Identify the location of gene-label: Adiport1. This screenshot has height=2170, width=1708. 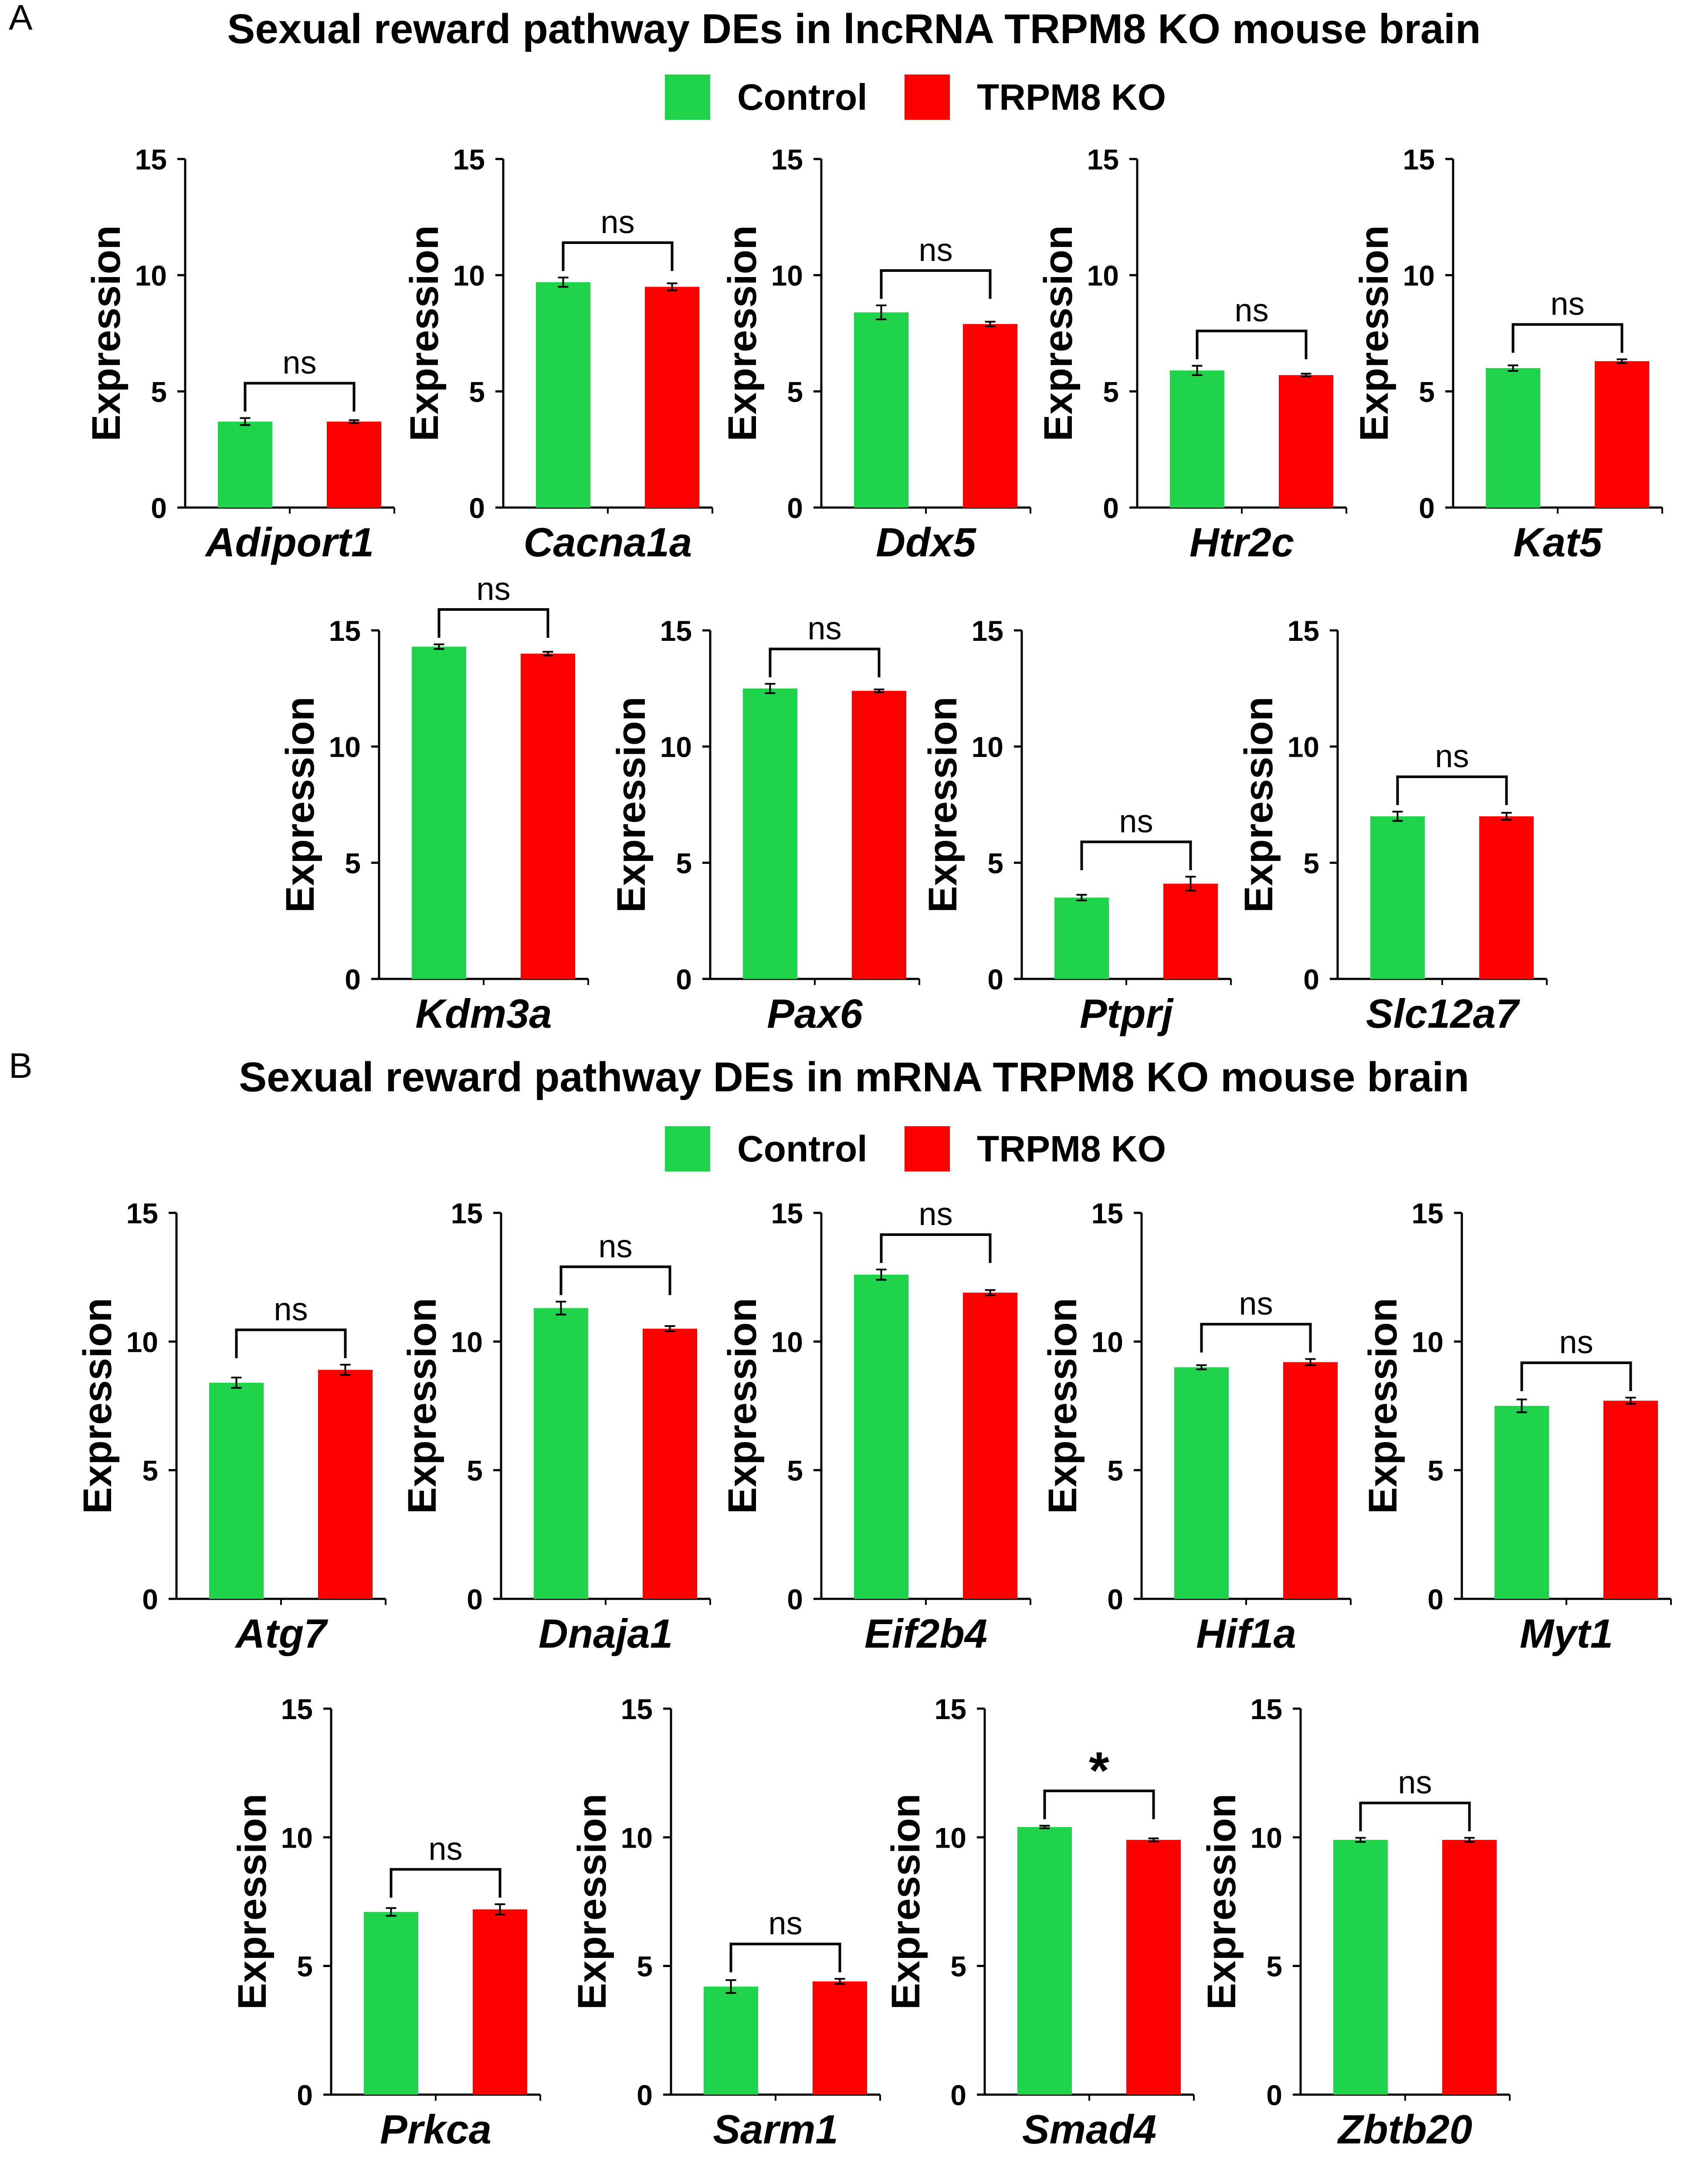
(289, 542).